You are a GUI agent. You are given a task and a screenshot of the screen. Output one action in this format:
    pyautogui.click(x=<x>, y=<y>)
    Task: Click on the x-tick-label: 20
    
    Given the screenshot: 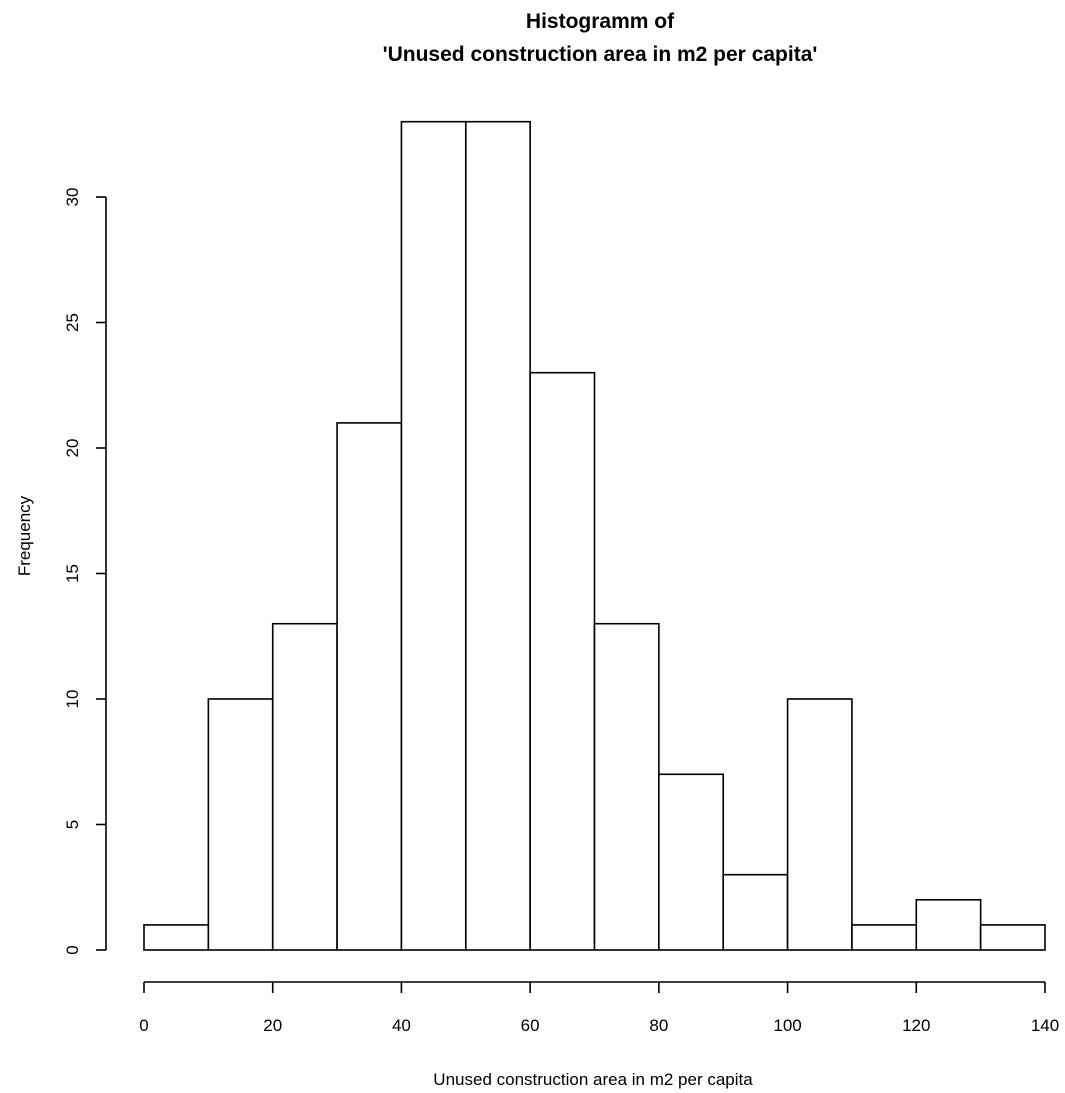 What is the action you would take?
    pyautogui.click(x=272, y=1025)
    